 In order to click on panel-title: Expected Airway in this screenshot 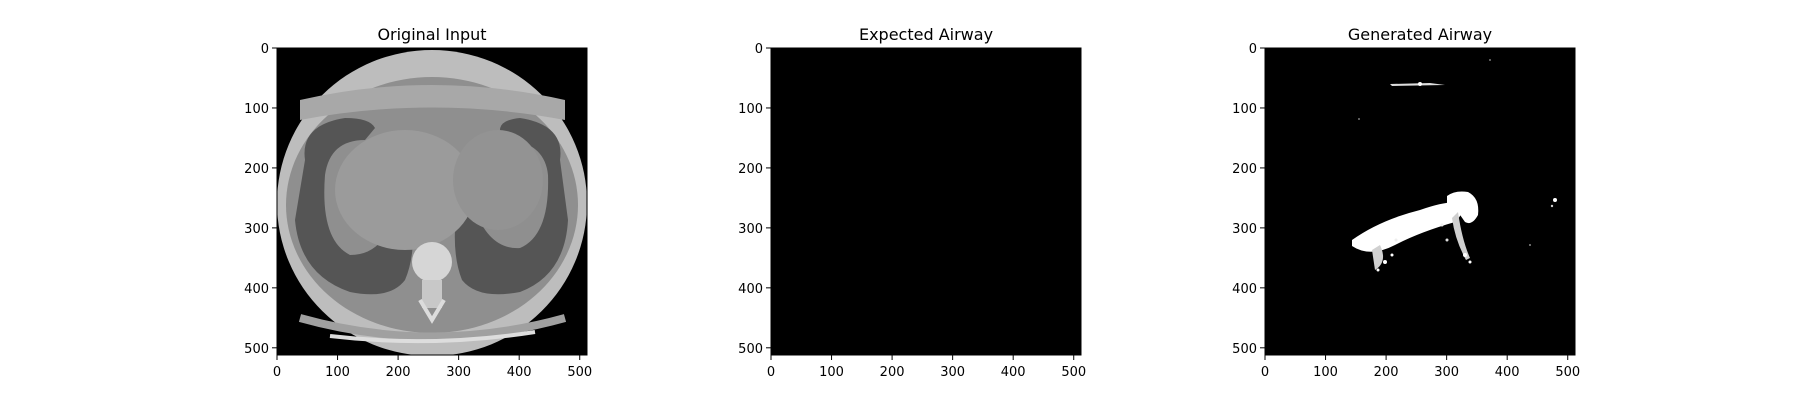, I will do `click(926, 34)`.